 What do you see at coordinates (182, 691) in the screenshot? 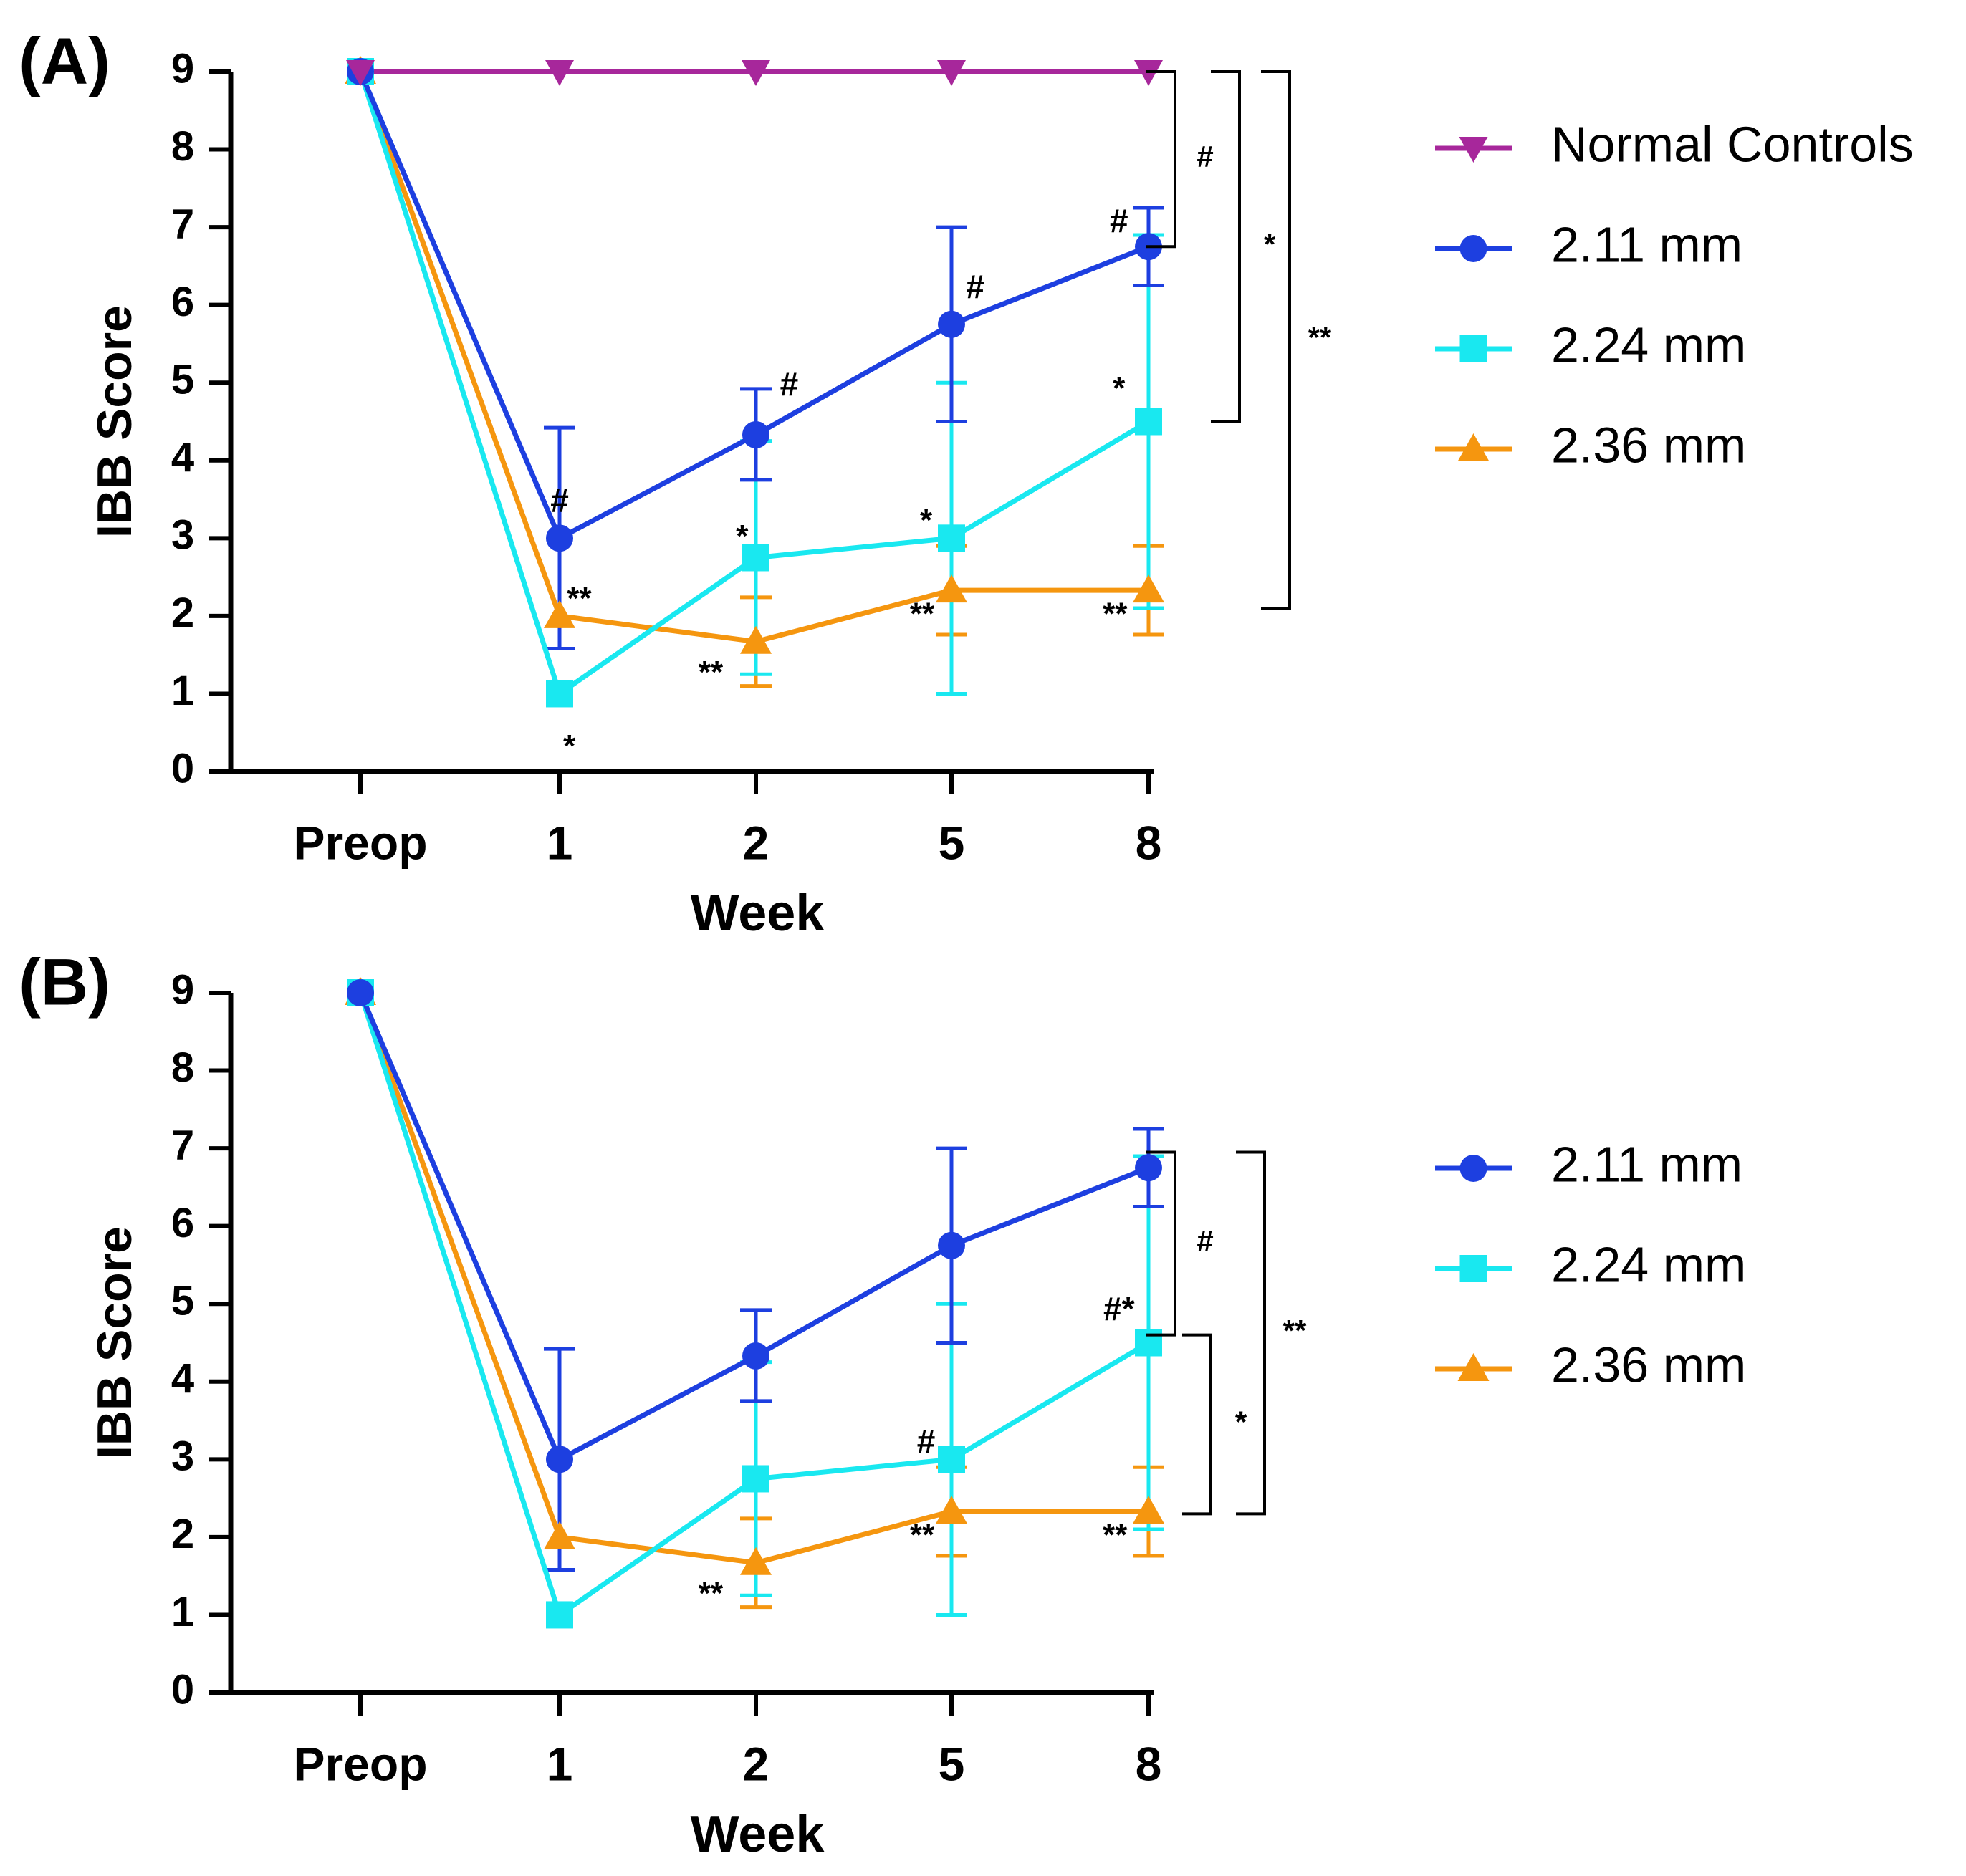
I see `y-tick-label: 1` at bounding box center [182, 691].